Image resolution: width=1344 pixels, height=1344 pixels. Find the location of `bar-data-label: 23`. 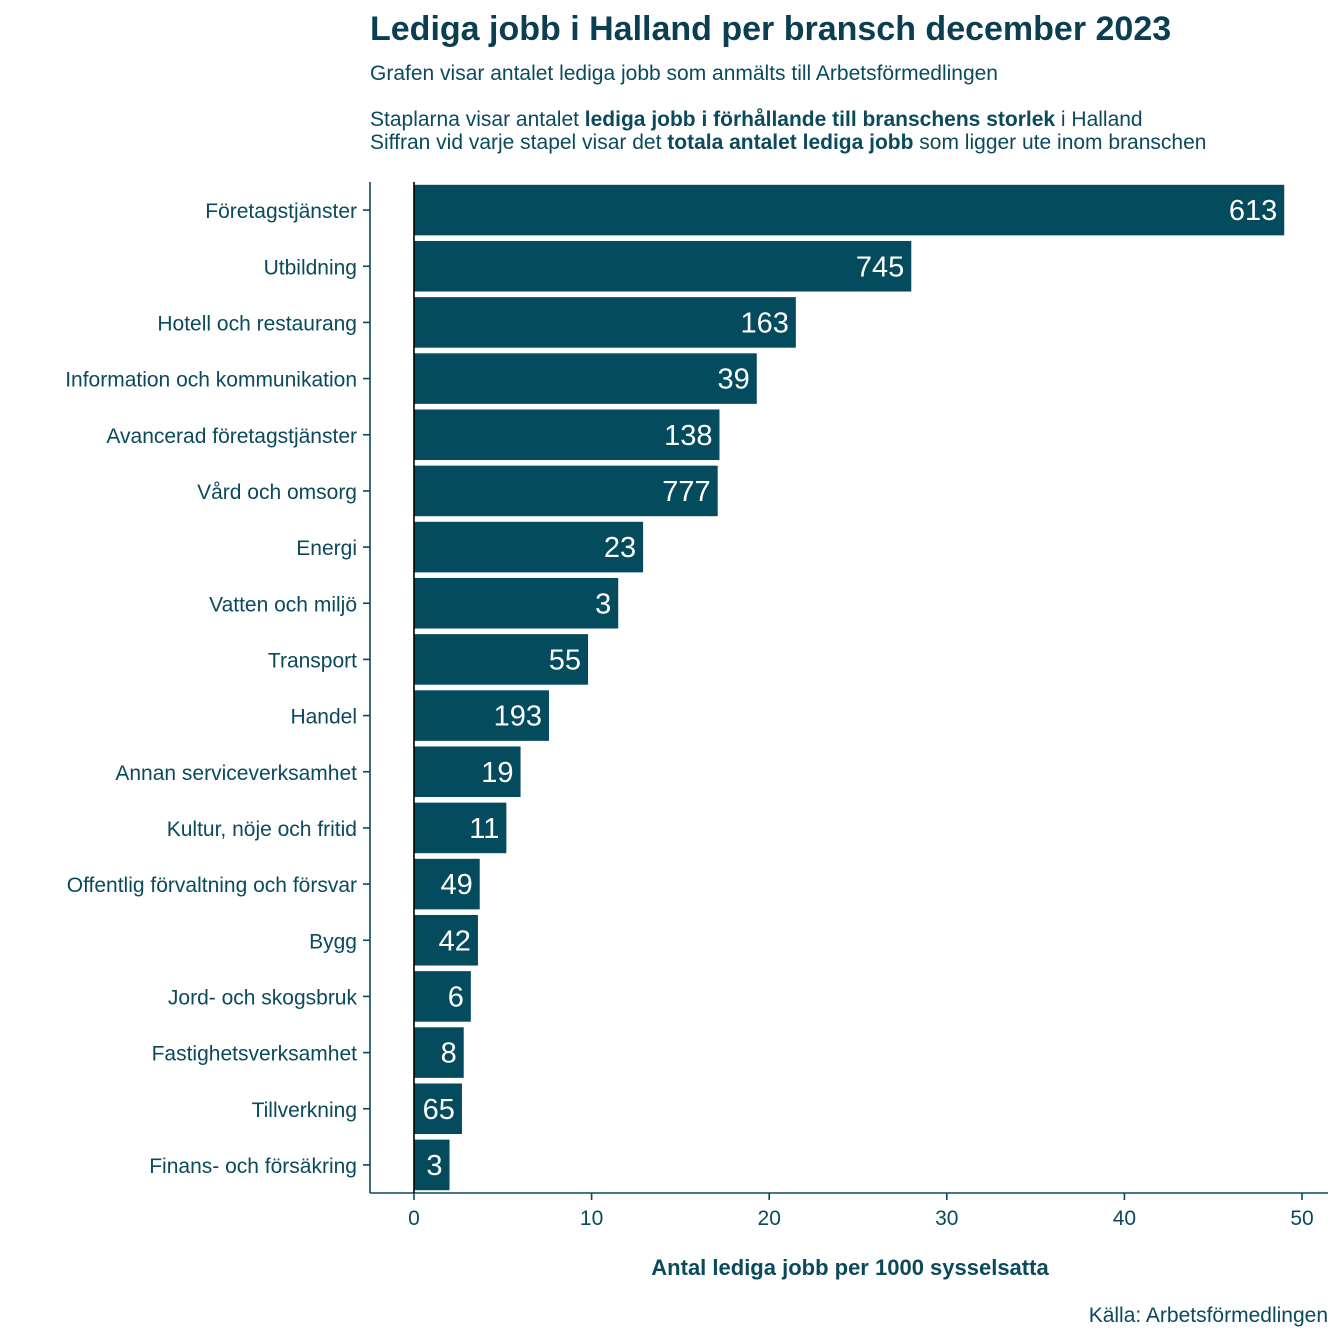

bar-data-label: 23 is located at coordinates (620, 548).